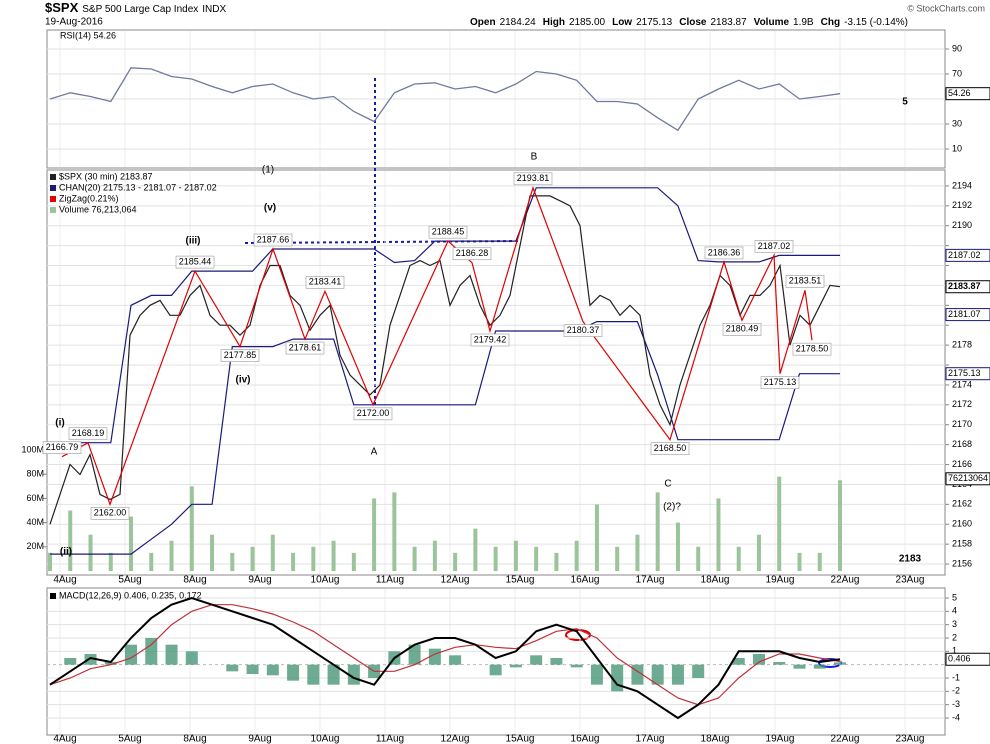 The image size is (990, 744). Describe the element at coordinates (954, 637) in the screenshot. I see `y-tick-label: 2` at that location.